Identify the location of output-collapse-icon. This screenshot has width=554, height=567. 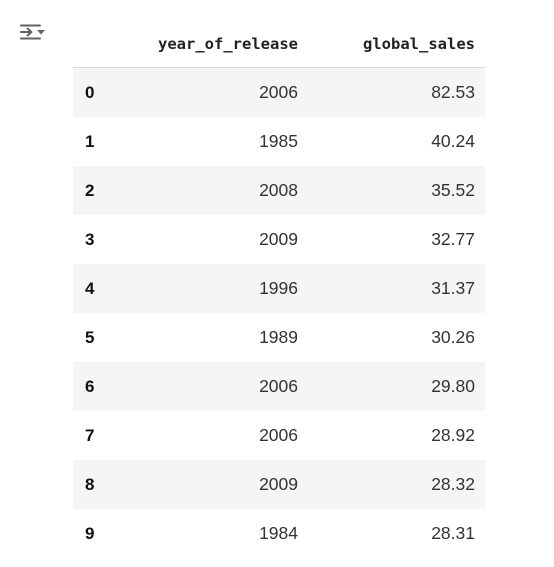
(33, 32).